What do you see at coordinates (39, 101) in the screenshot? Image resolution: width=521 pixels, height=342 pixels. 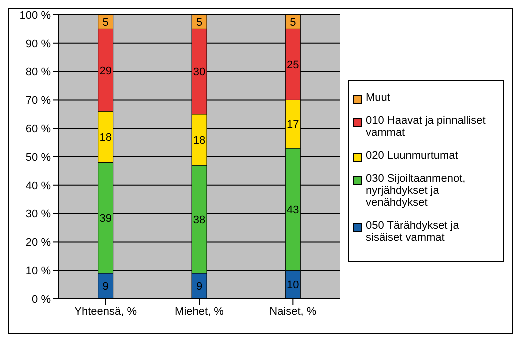 I see `y-tick-label: 70 %` at bounding box center [39, 101].